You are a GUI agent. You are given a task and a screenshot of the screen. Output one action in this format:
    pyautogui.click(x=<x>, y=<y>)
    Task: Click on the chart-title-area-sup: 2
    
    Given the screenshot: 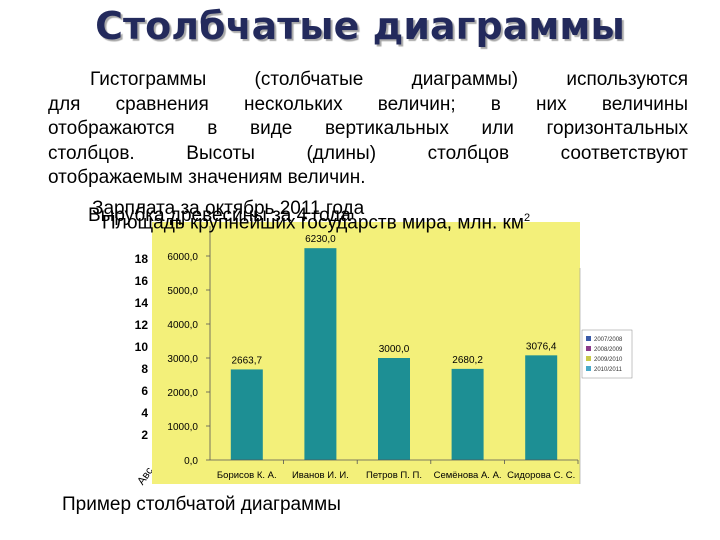 What is the action you would take?
    pyautogui.click(x=527, y=218)
    